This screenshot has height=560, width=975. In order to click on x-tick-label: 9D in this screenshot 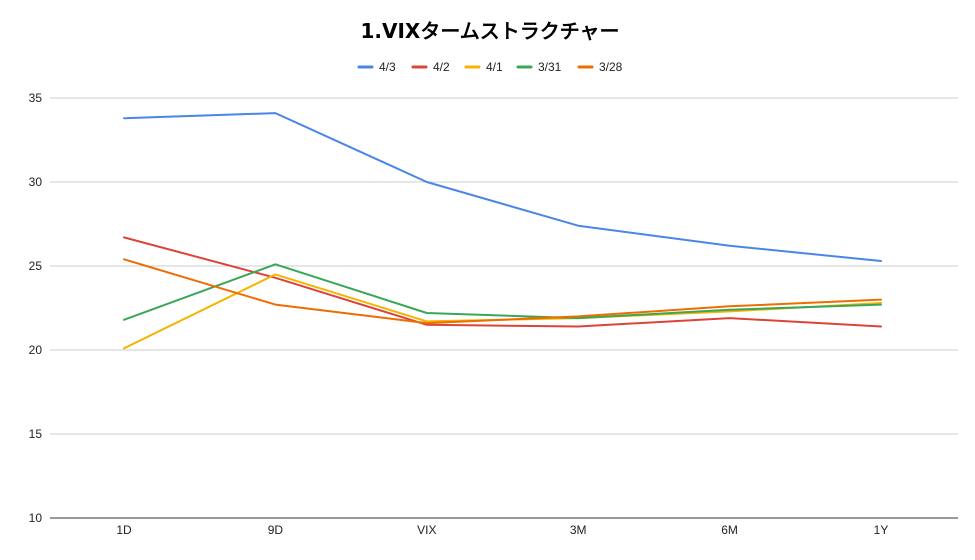, I will do `click(276, 530)`.